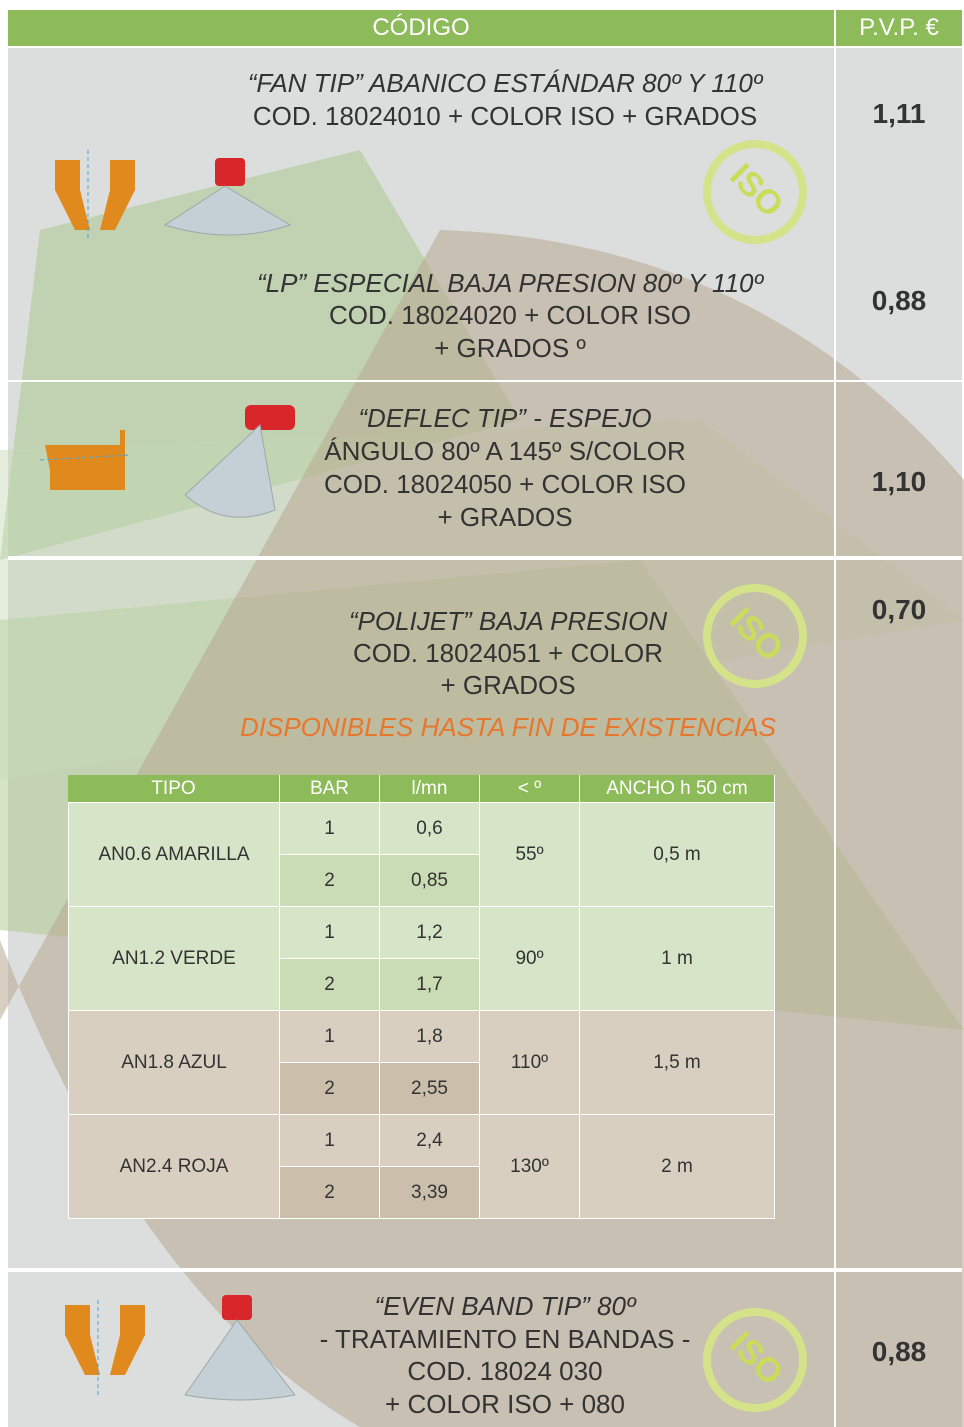 The image size is (964, 1427). Describe the element at coordinates (899, 481) in the screenshot. I see `price: 1,10` at that location.